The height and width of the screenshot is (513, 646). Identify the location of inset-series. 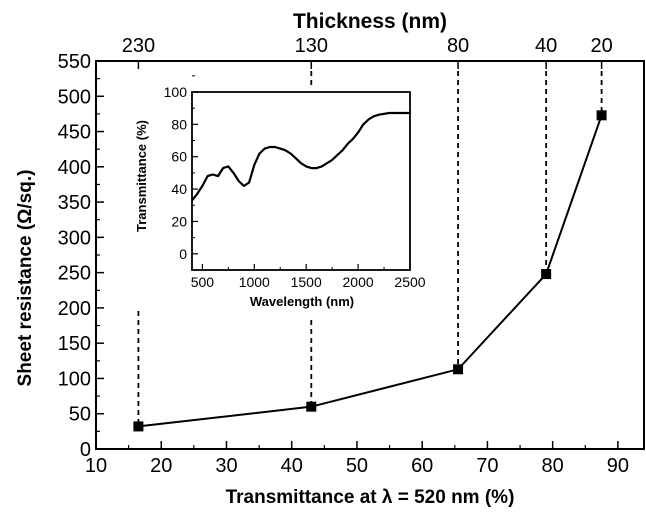
(300, 156).